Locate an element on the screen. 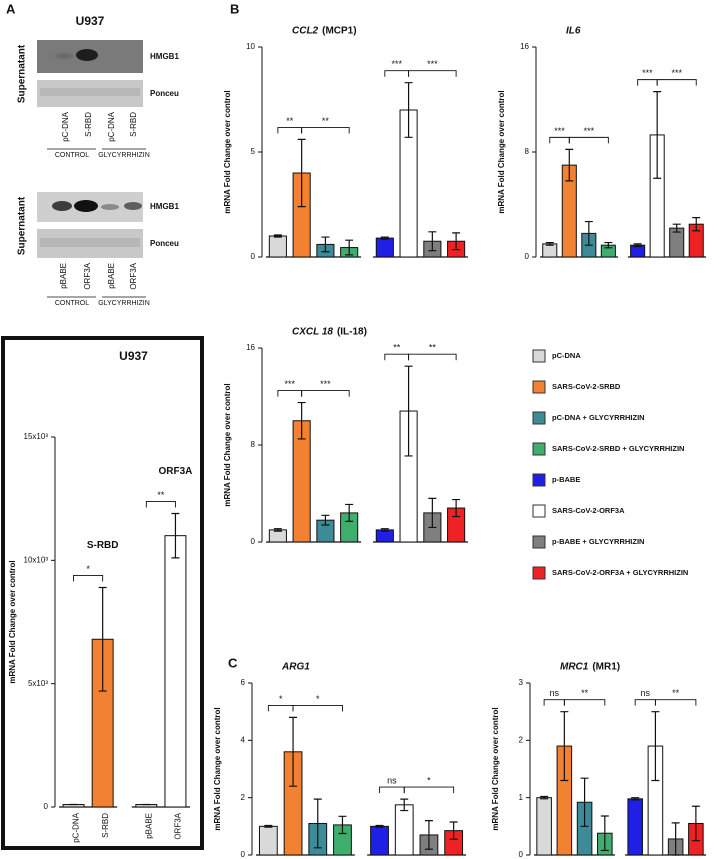 The image size is (721, 859). panel-label: C is located at coordinates (233, 662).